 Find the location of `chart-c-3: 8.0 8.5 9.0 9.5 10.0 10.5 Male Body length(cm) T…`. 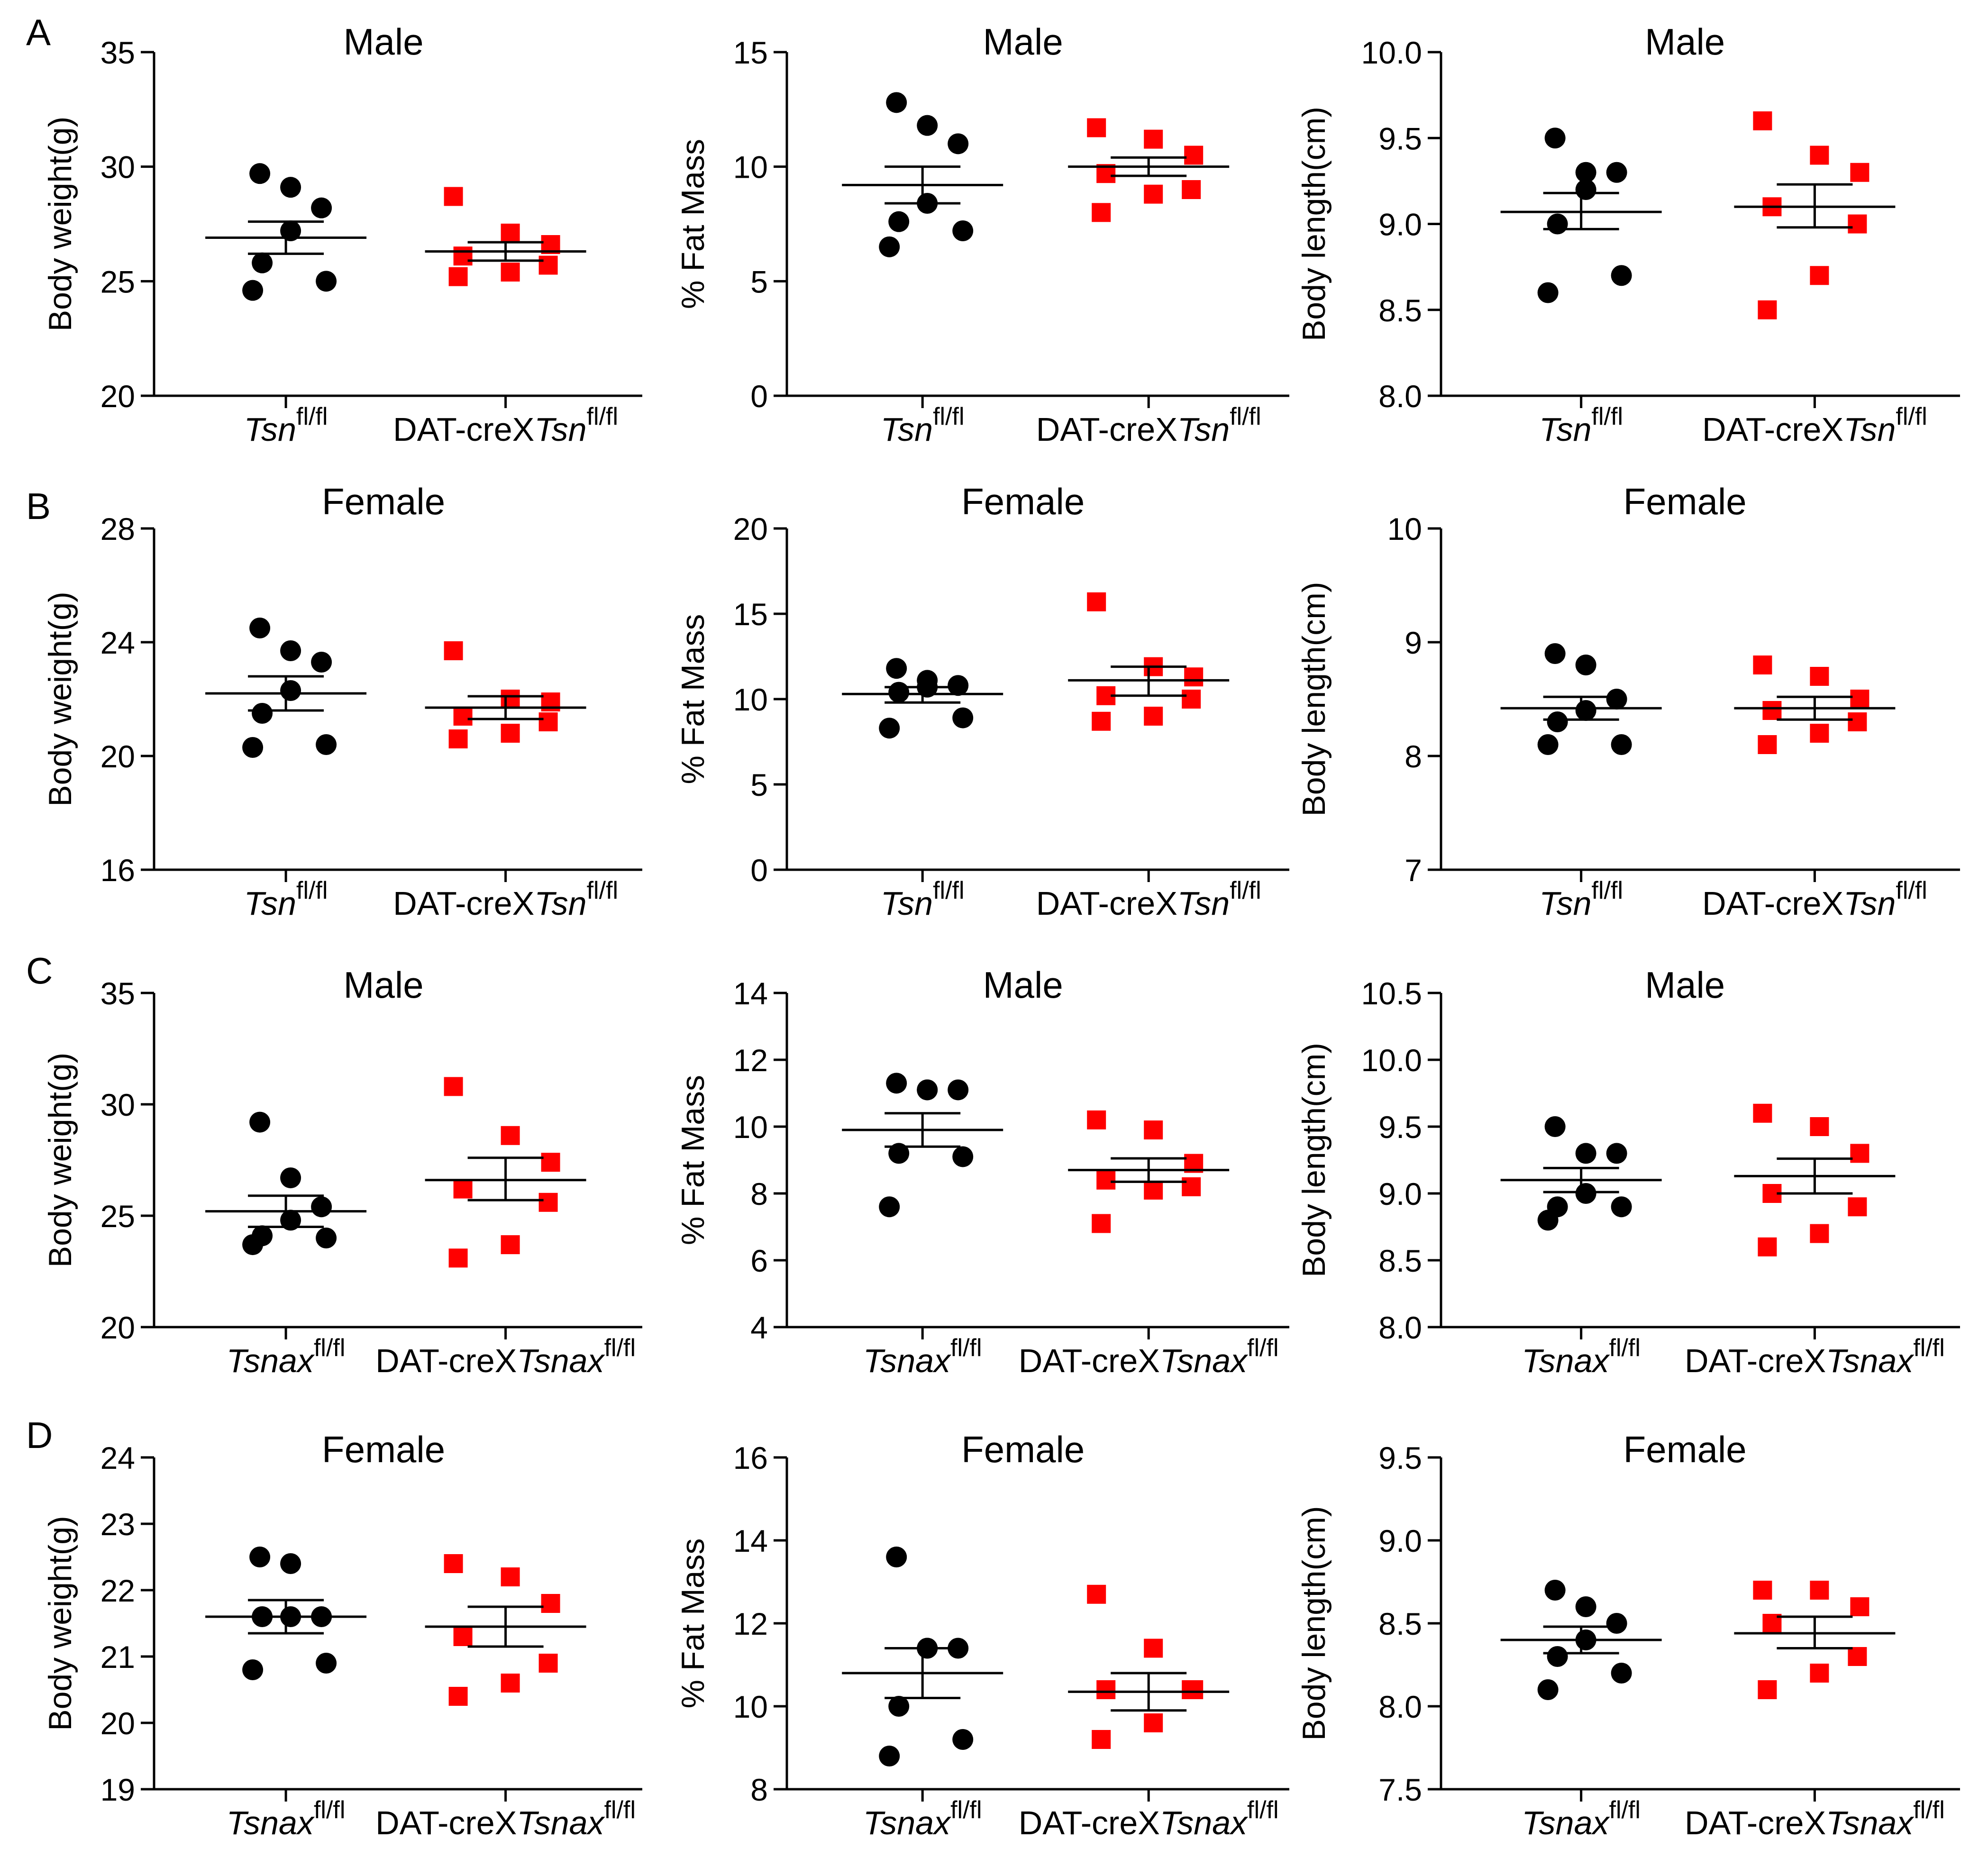

chart-c-3: 8.0 8.5 9.0 9.5 10.0 10.5 Male Body length(cm) T… is located at coordinates (1628, 1171).